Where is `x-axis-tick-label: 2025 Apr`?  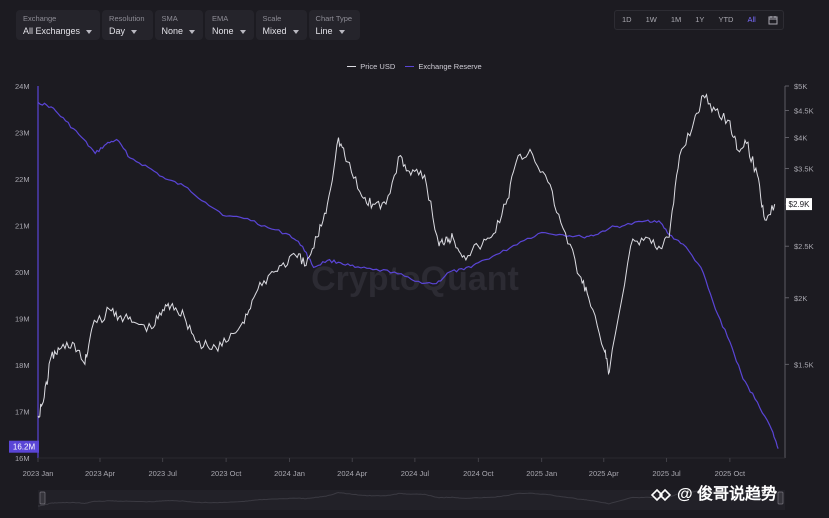 x-axis-tick-label: 2025 Apr is located at coordinates (604, 473).